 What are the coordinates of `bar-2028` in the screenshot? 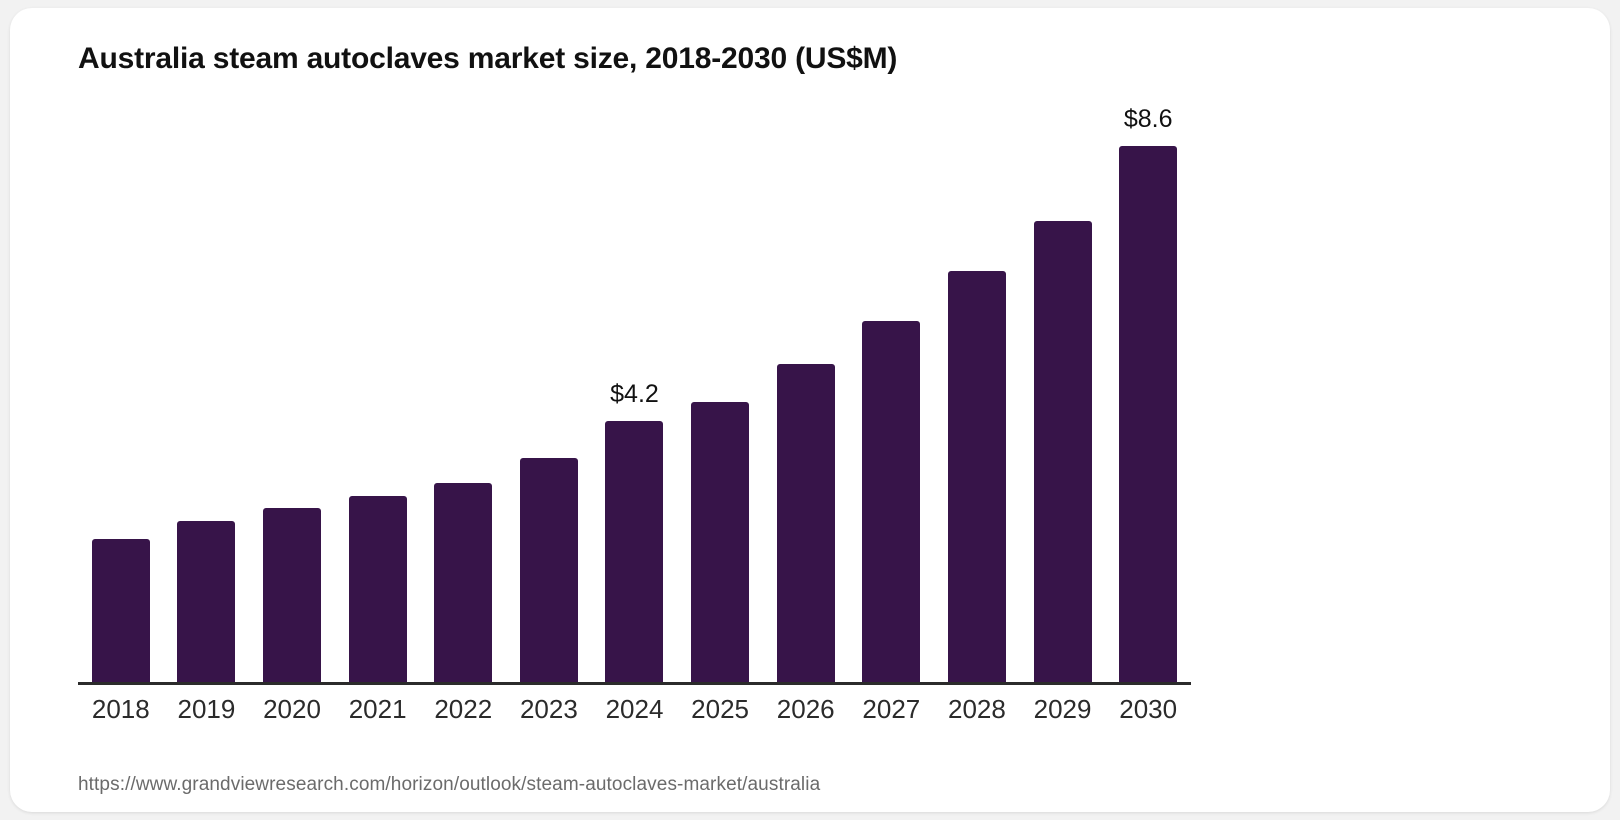 It's located at (976, 476).